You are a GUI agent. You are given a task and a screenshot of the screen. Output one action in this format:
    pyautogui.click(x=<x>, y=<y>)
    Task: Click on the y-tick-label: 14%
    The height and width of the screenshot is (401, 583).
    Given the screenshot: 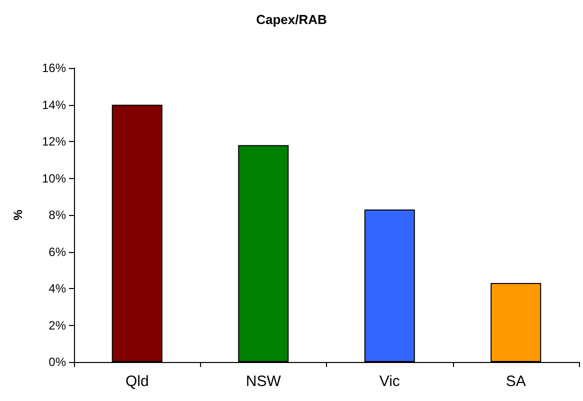 What is the action you would take?
    pyautogui.click(x=54, y=105)
    